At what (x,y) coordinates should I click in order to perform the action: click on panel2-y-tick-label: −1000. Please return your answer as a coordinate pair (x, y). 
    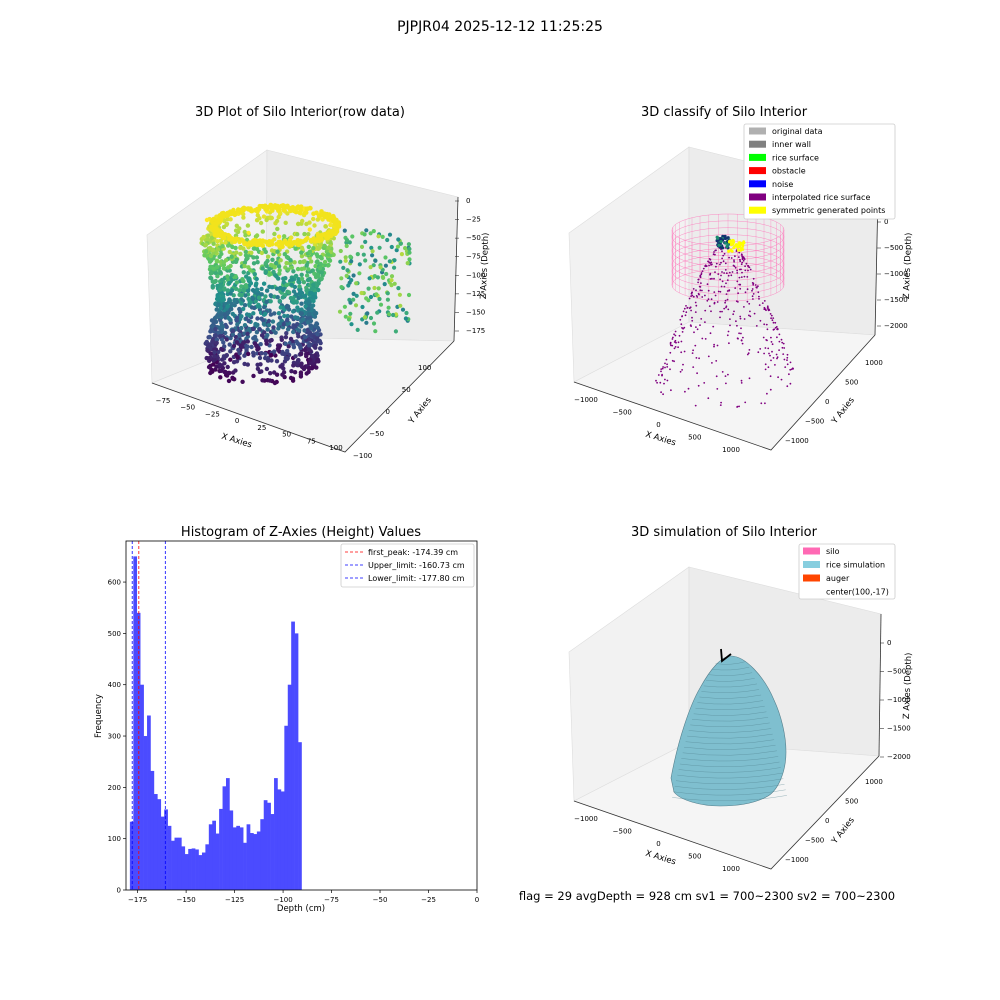
    Looking at the image, I should click on (797, 441).